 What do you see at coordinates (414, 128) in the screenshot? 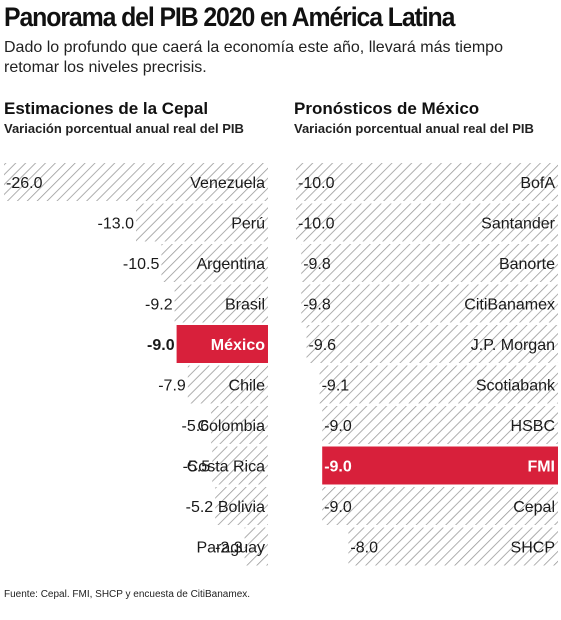
I see `panel-subtitle-mexico: Variación porcentual anual real del PIB` at bounding box center [414, 128].